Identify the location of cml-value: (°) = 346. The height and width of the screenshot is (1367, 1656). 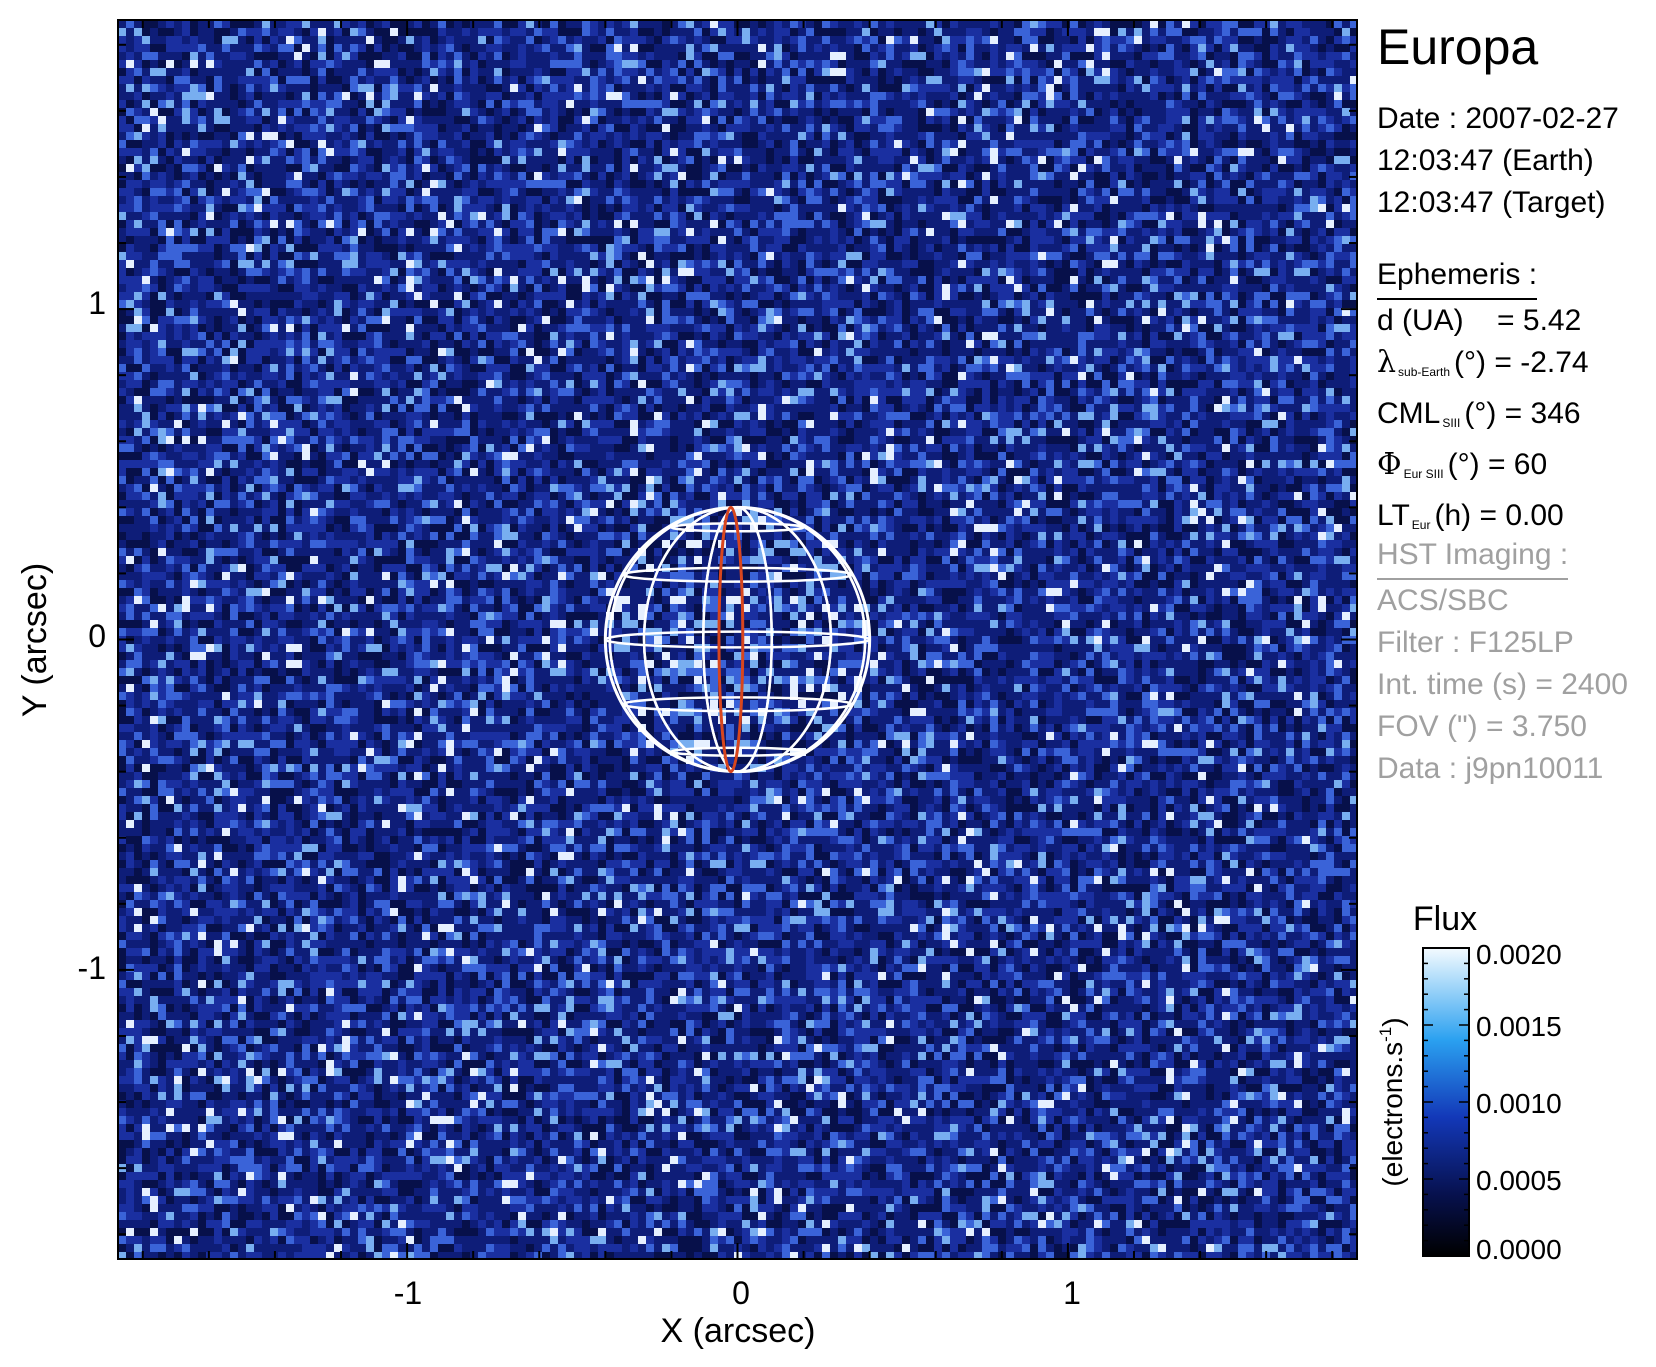
(1522, 413).